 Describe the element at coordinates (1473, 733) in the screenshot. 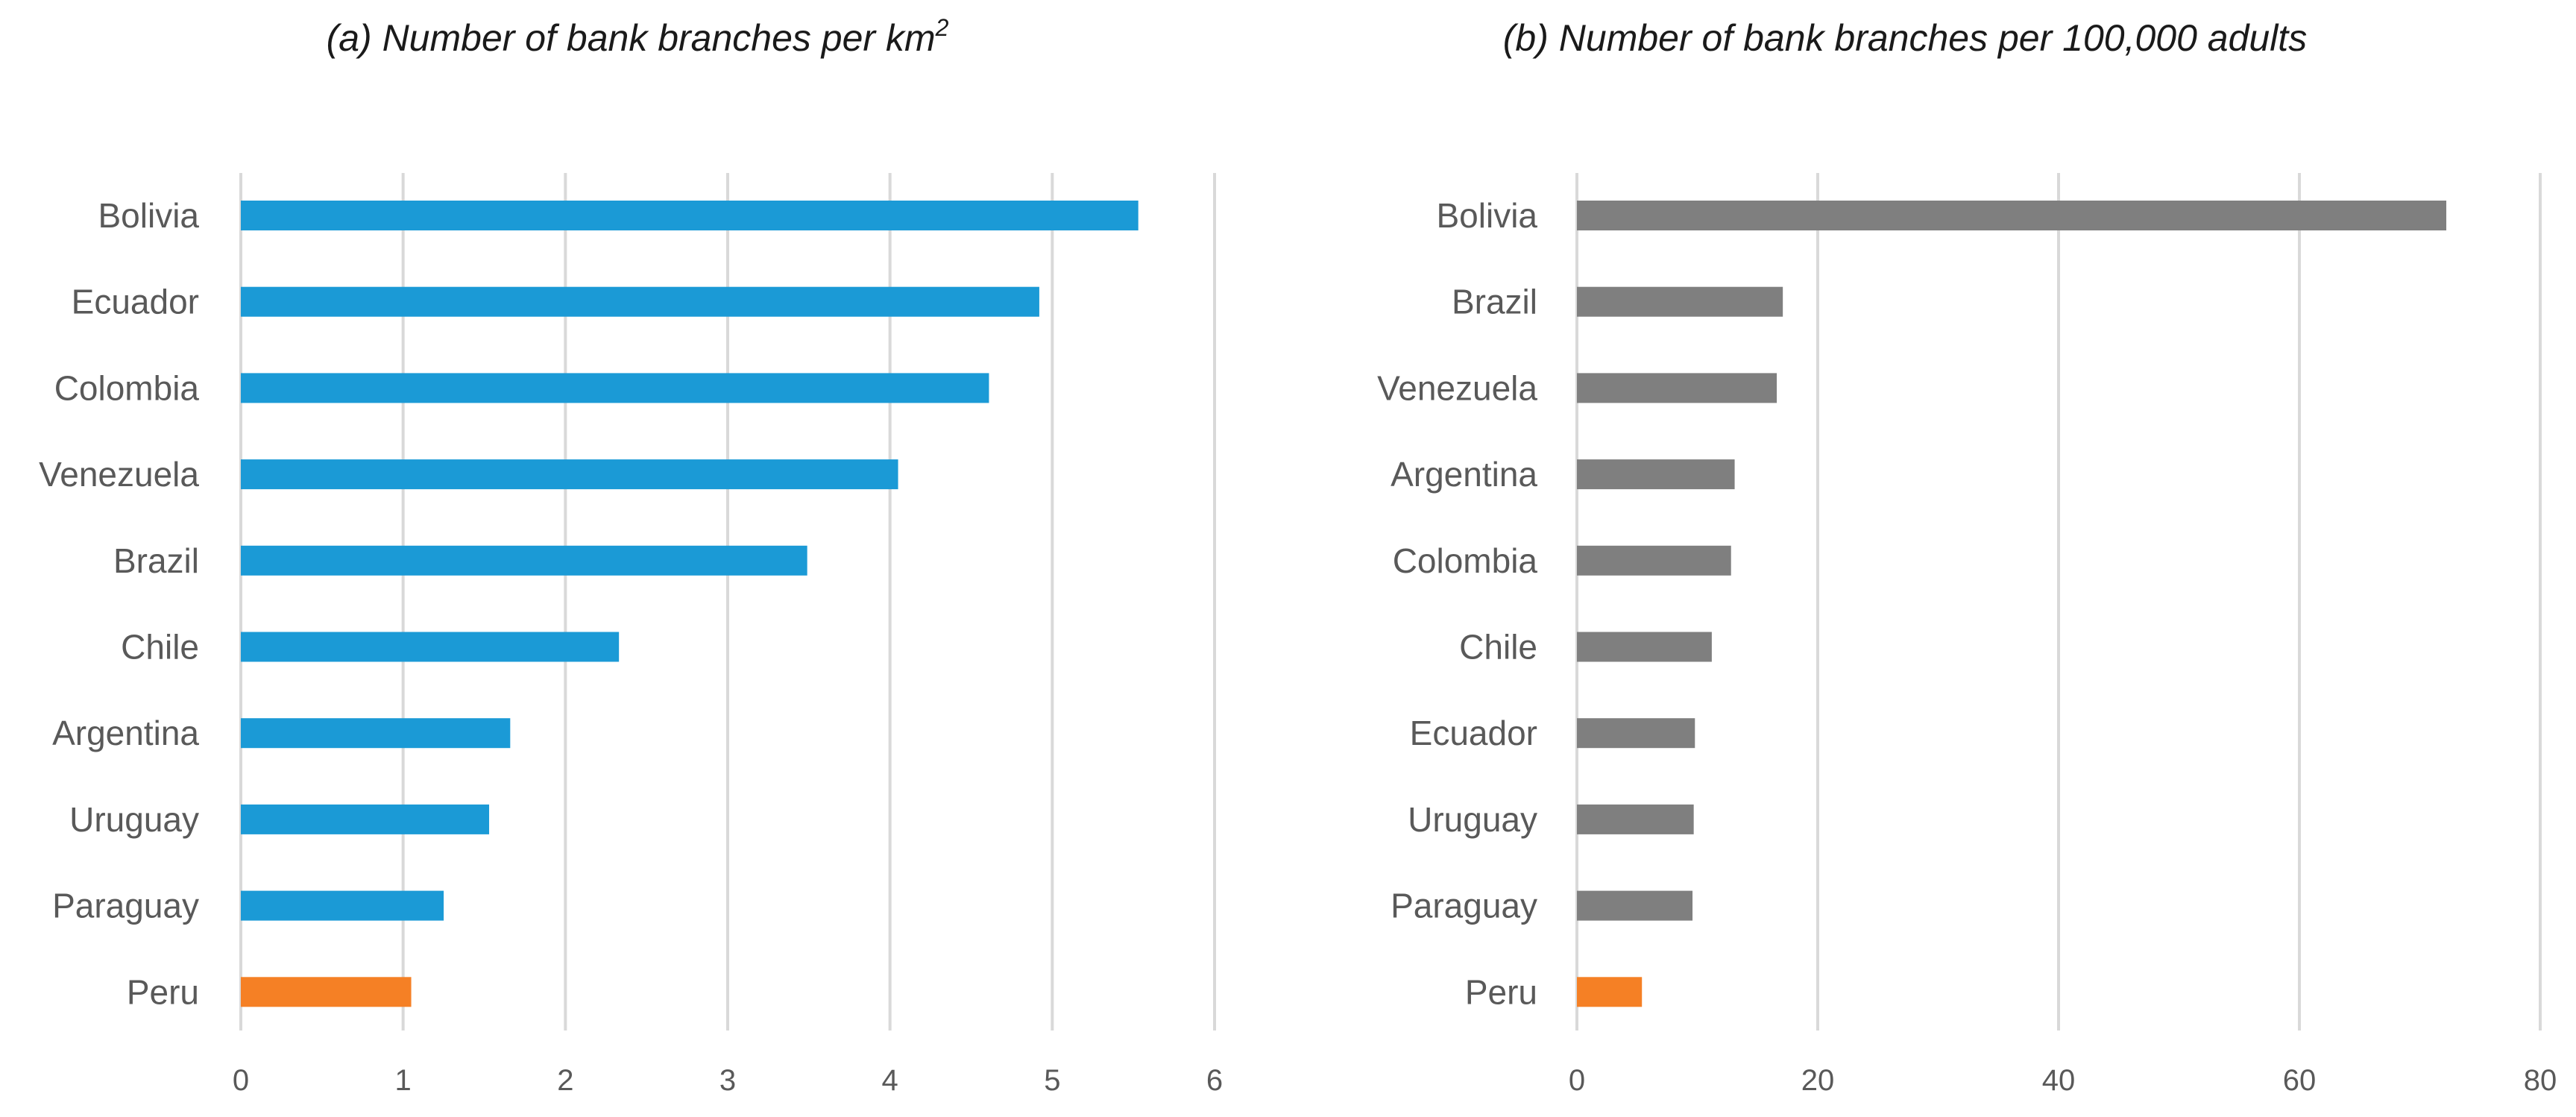

I see `panel-b-category-label: Ecuador` at that location.